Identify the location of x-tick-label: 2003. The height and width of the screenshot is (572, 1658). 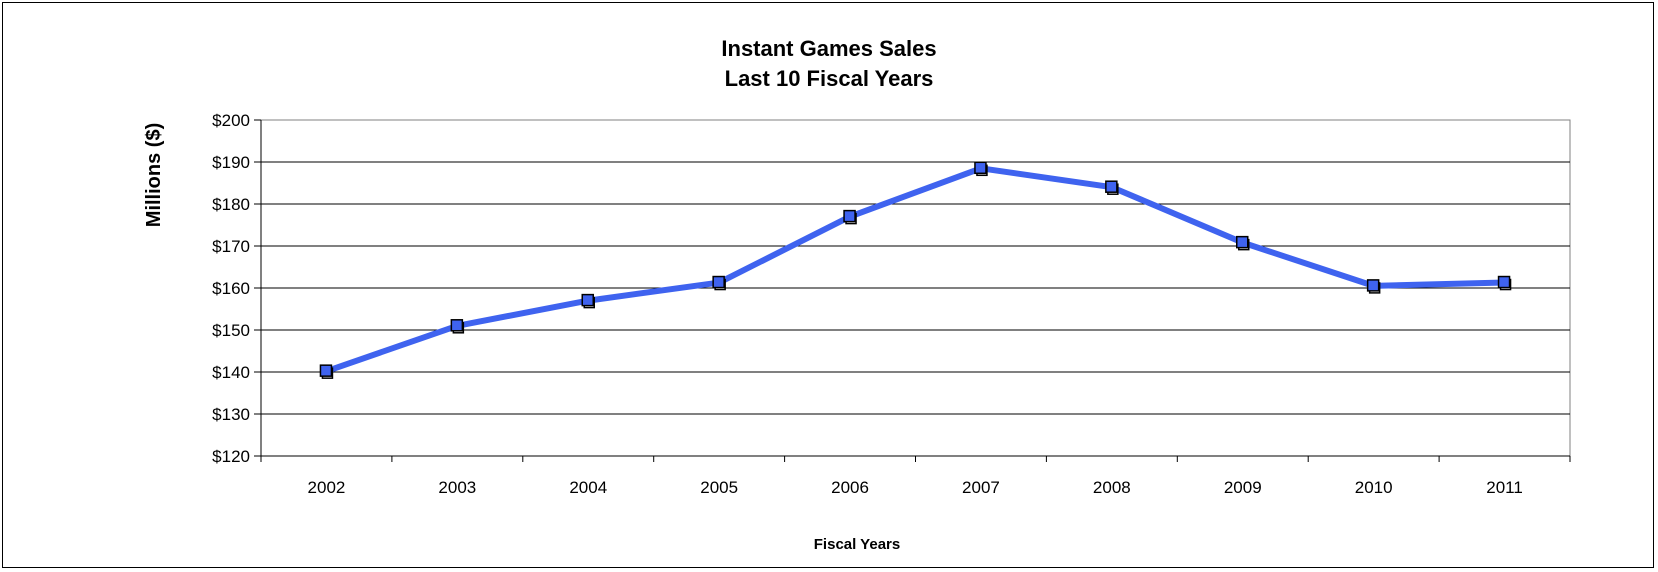
(457, 487).